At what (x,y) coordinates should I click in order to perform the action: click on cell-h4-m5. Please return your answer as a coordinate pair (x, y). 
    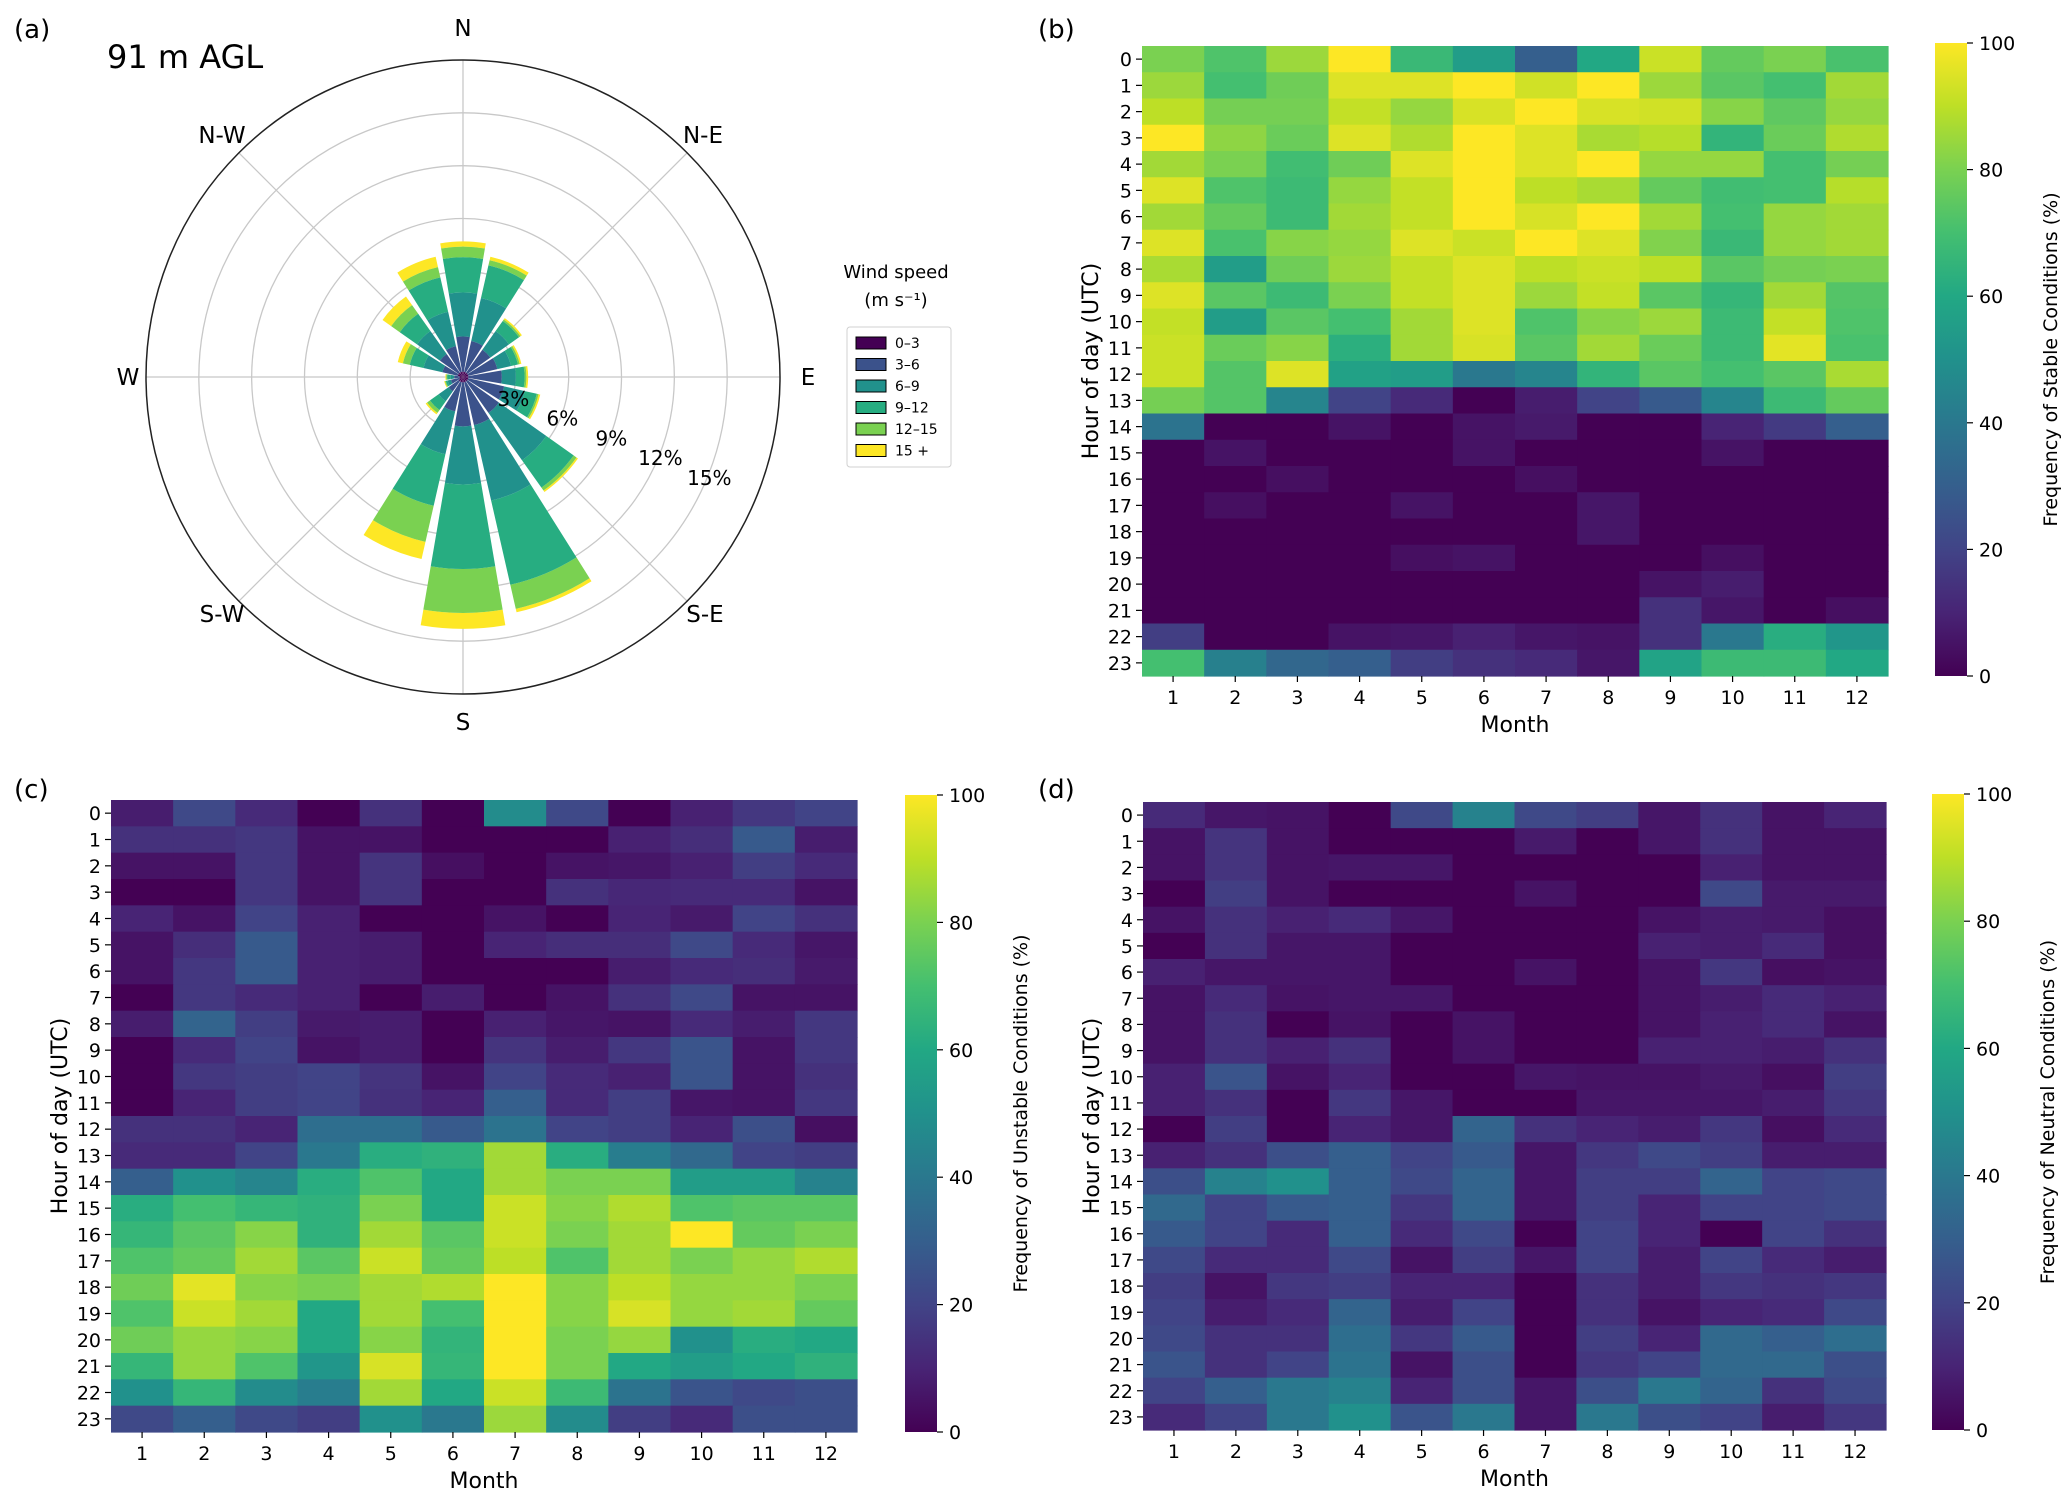
    Looking at the image, I should click on (391, 919).